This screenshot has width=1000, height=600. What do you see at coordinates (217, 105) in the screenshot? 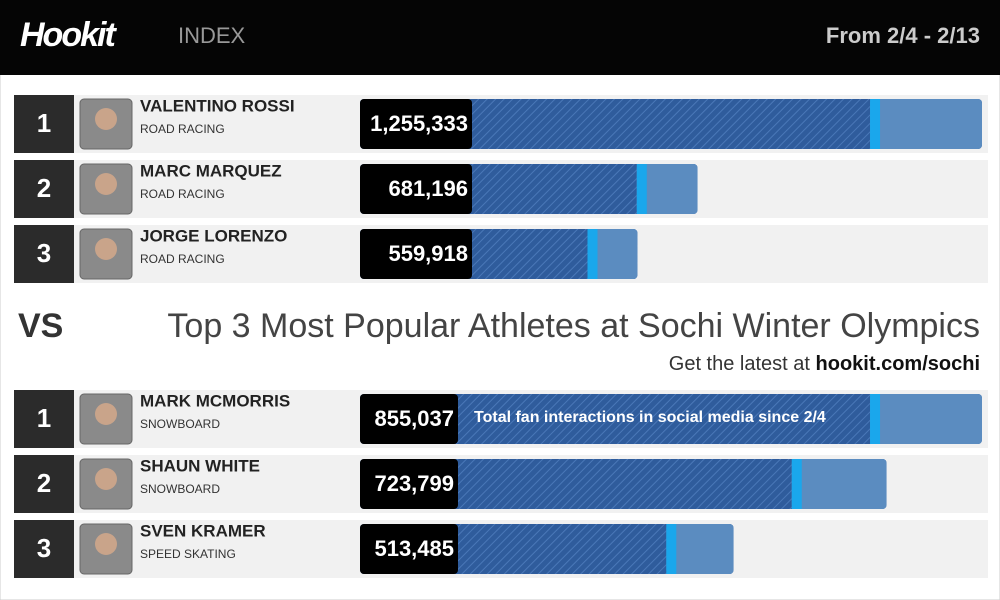
I see `athlete-name: VALENTINO ROSSI` at bounding box center [217, 105].